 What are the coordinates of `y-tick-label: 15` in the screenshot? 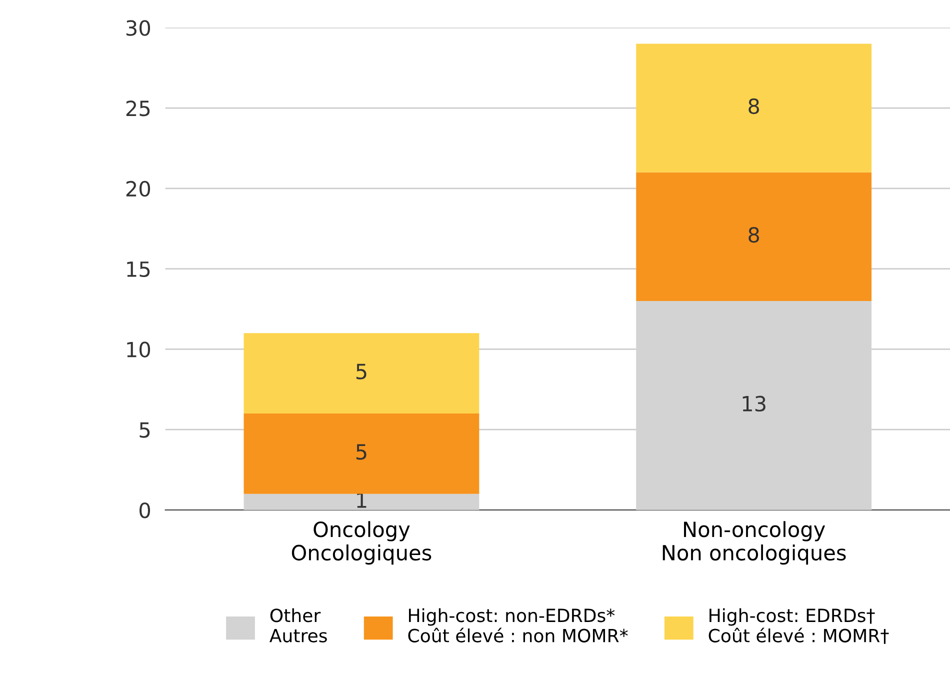 It's located at (138, 270).